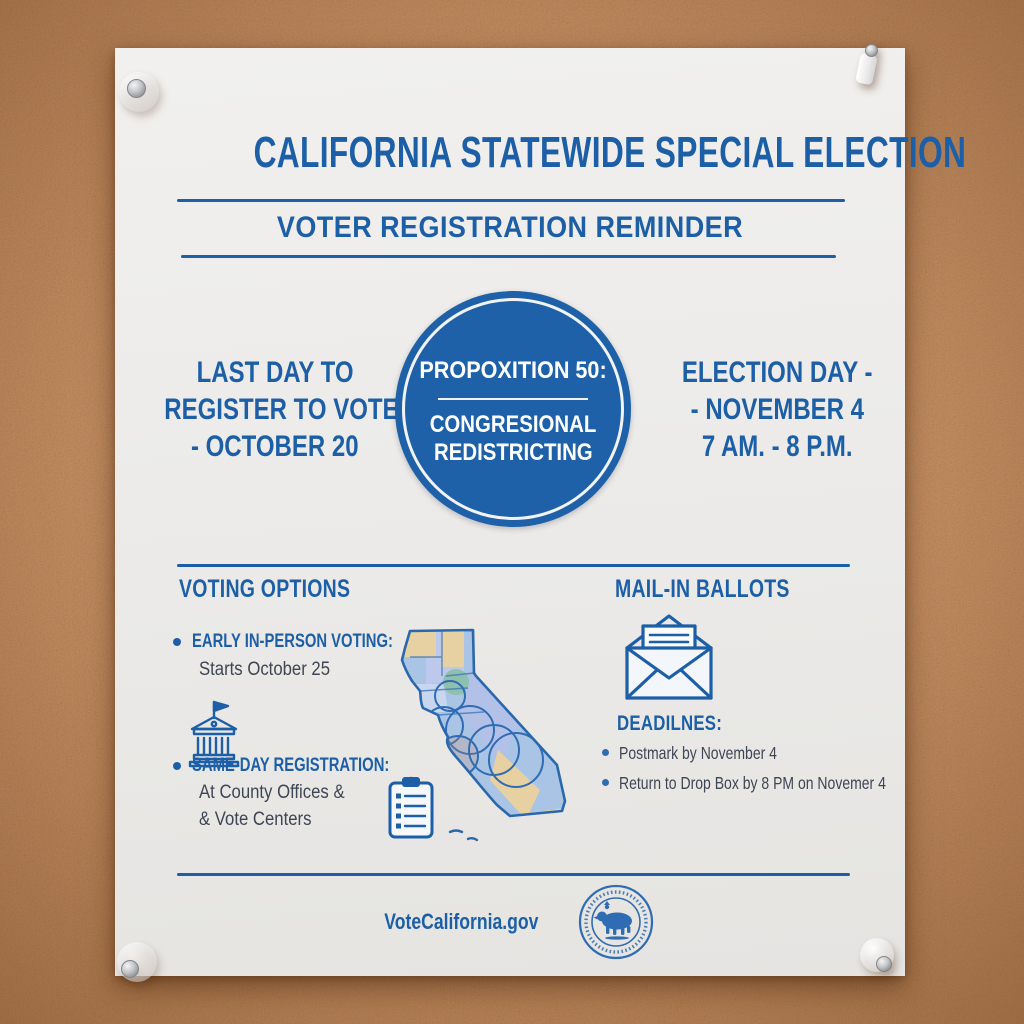  What do you see at coordinates (291, 765) in the screenshot?
I see `same-day-registration-label: SAME-DAY REGISTRATION:` at bounding box center [291, 765].